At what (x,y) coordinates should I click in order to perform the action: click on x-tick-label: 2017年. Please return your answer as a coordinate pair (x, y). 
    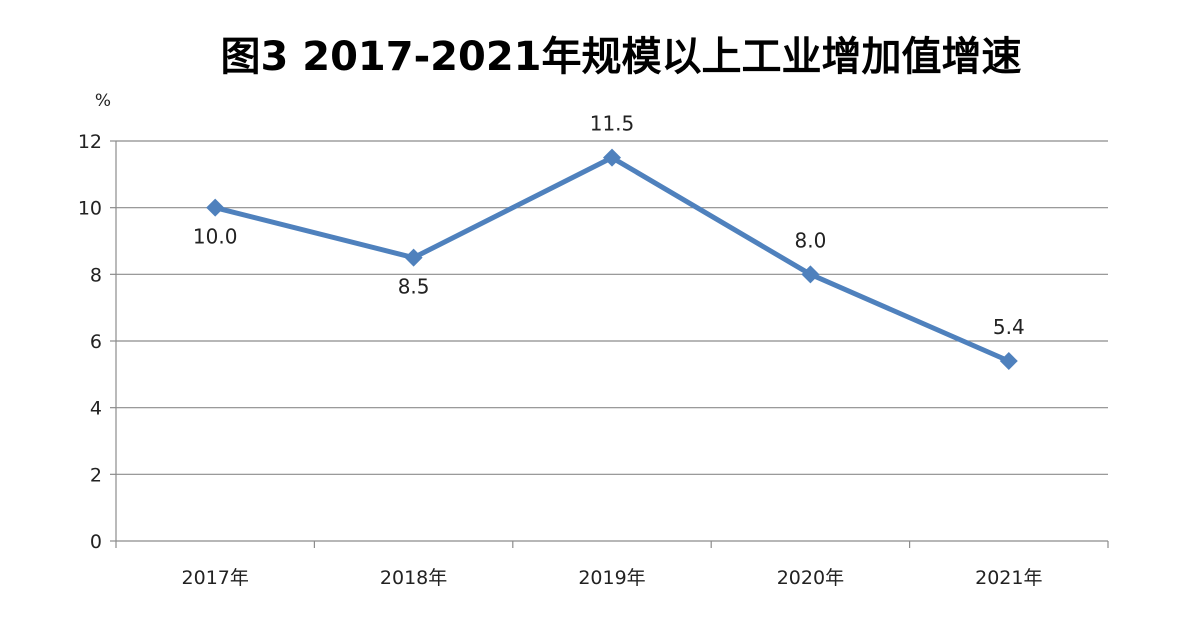
    Looking at the image, I should click on (215, 578).